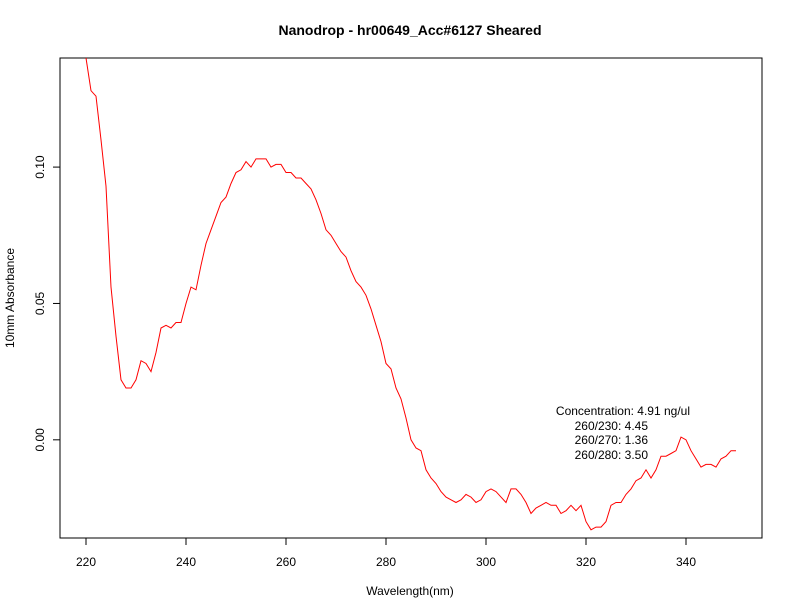 This screenshot has height=612, width=792. What do you see at coordinates (486, 562) in the screenshot?
I see `x-tick-label: 300` at bounding box center [486, 562].